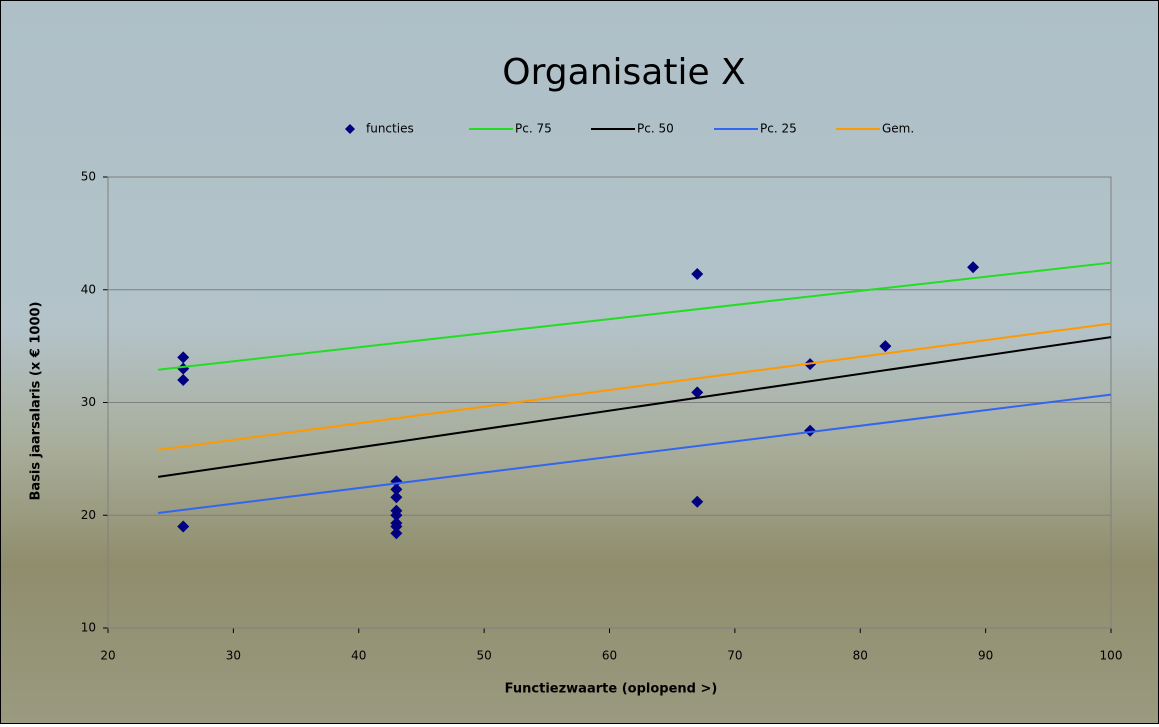  What do you see at coordinates (358, 656) in the screenshot?
I see `x-tick-label: 40` at bounding box center [358, 656].